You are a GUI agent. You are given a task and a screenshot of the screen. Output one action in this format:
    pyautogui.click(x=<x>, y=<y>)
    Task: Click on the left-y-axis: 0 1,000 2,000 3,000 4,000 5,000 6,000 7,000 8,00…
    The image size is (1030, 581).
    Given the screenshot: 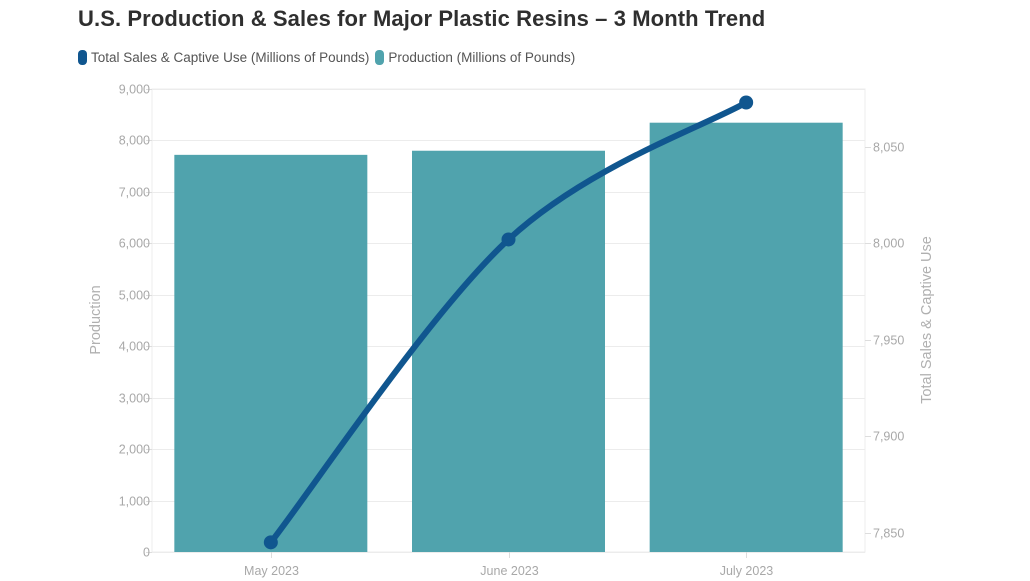 What is the action you would take?
    pyautogui.click(x=135, y=321)
    